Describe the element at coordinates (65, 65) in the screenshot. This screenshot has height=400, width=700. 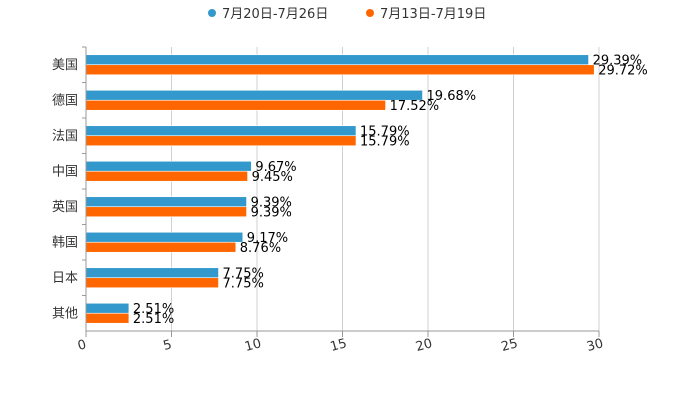
I see `category-label: 美国` at that location.